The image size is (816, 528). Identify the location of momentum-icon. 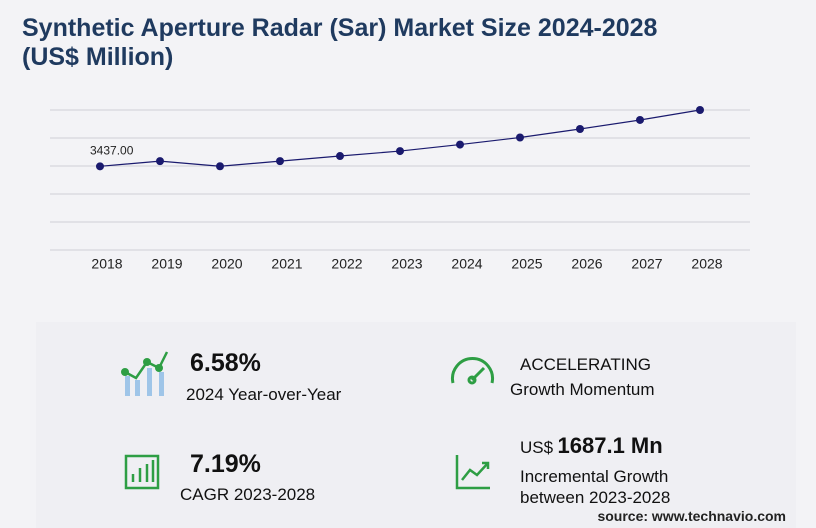
(472, 371).